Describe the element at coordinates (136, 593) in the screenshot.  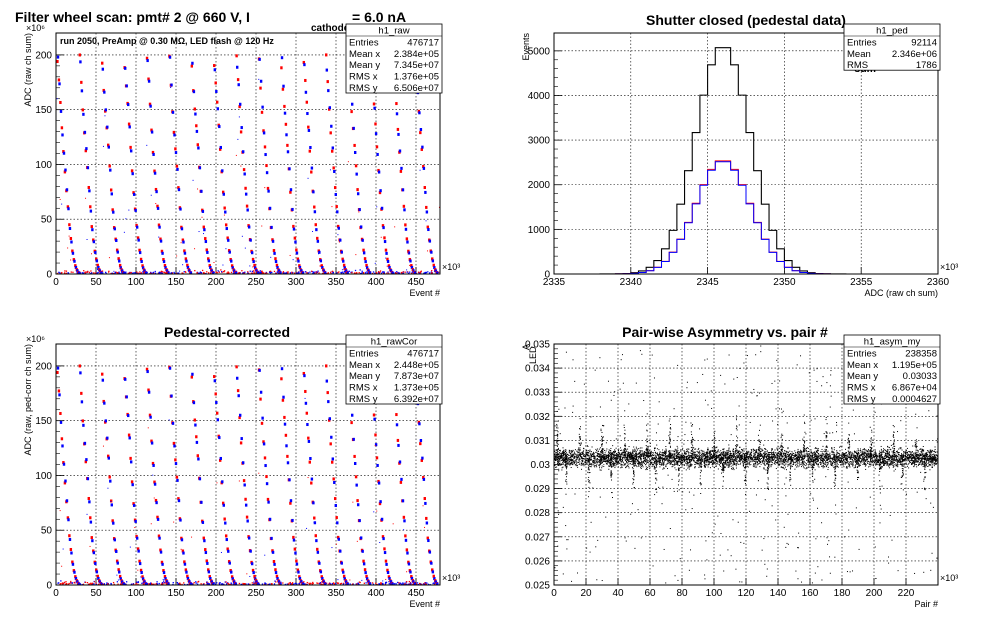
I see `x-tick-label: 100` at that location.